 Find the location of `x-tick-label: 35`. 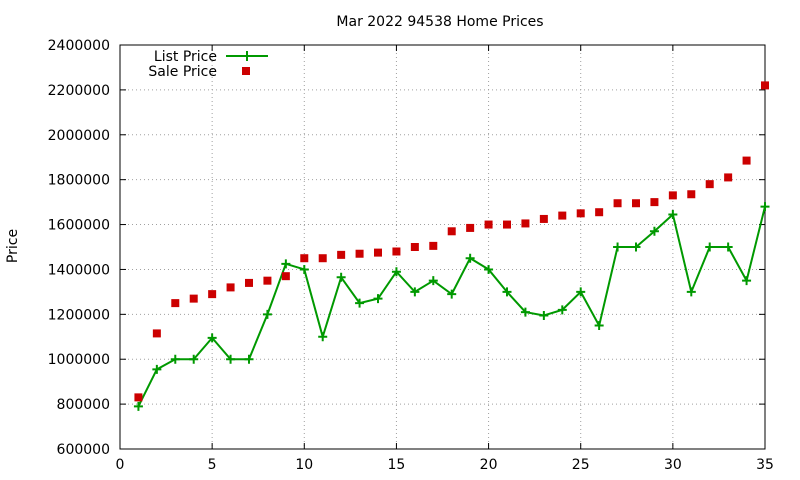

x-tick-label: 35 is located at coordinates (765, 465).